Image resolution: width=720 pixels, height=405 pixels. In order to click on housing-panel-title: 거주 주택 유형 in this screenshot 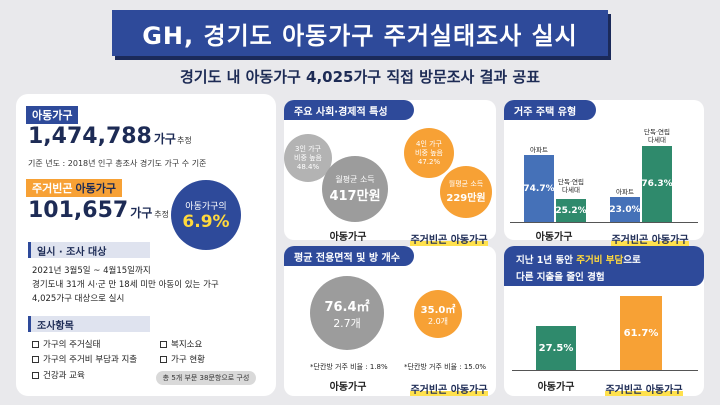, I will do `click(550, 110)`.